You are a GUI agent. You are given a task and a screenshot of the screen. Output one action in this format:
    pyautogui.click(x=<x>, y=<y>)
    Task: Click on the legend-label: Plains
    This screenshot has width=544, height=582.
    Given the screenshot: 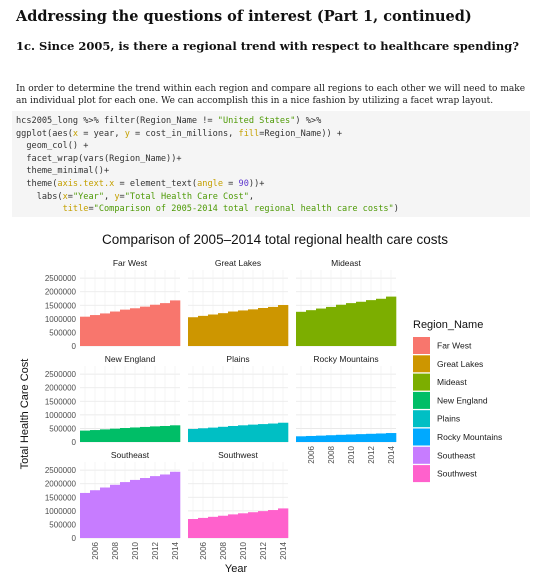 What is the action you would take?
    pyautogui.click(x=448, y=419)
    